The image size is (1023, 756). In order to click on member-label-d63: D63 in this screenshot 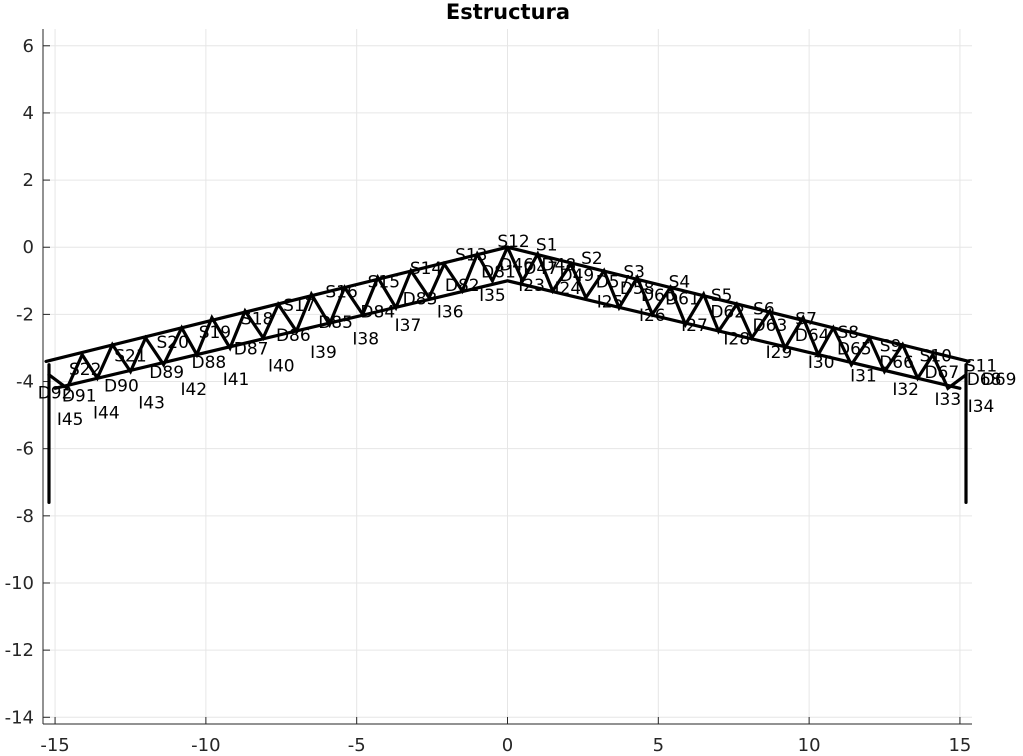, I will do `click(770, 326)`.